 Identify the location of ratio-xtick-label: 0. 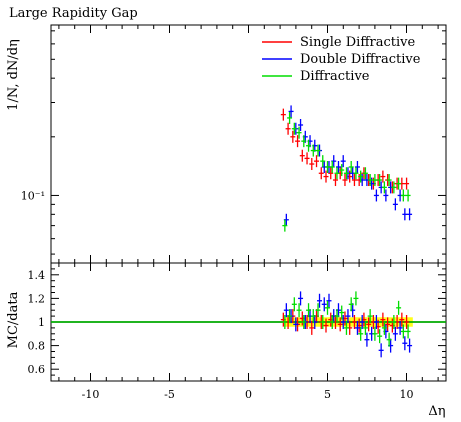
(248, 394).